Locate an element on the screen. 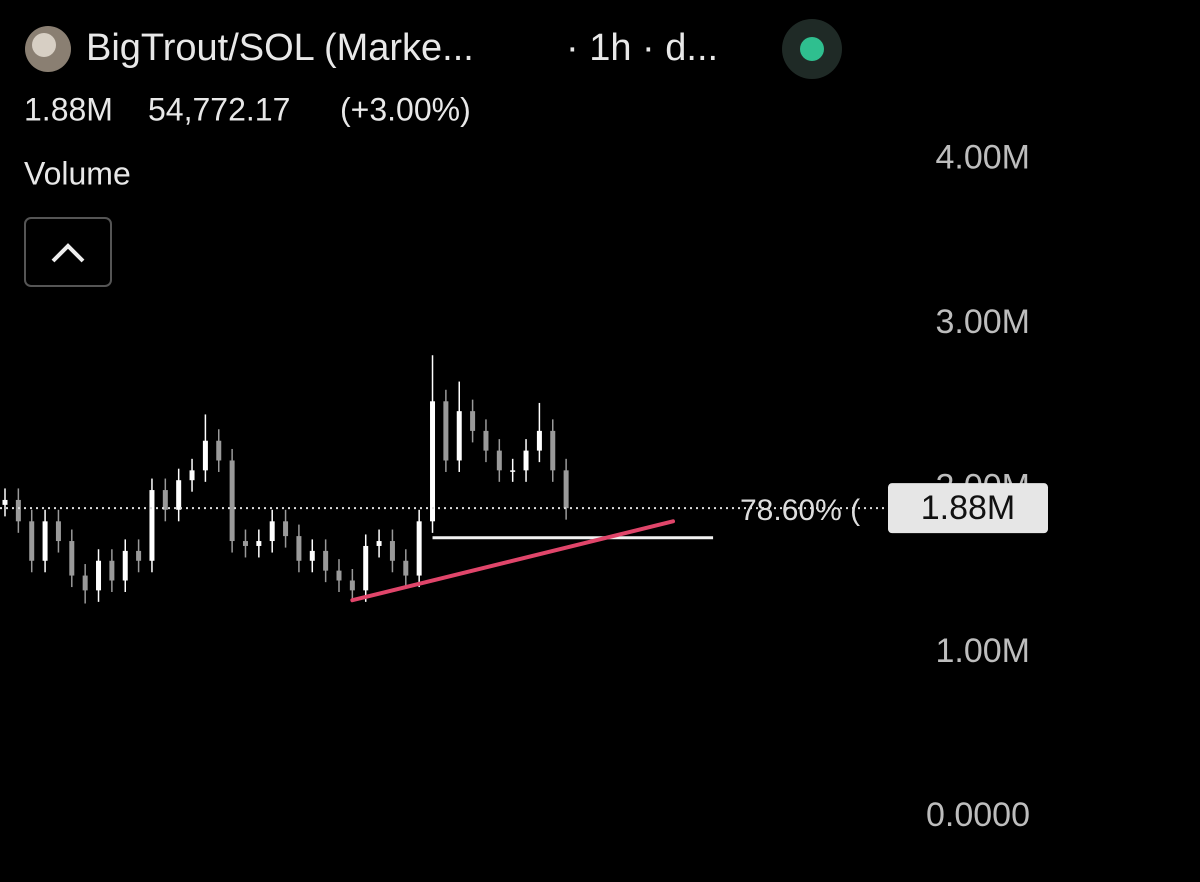 This screenshot has width=1200, height=882. y-tick-label: 3.00M is located at coordinates (983, 322).